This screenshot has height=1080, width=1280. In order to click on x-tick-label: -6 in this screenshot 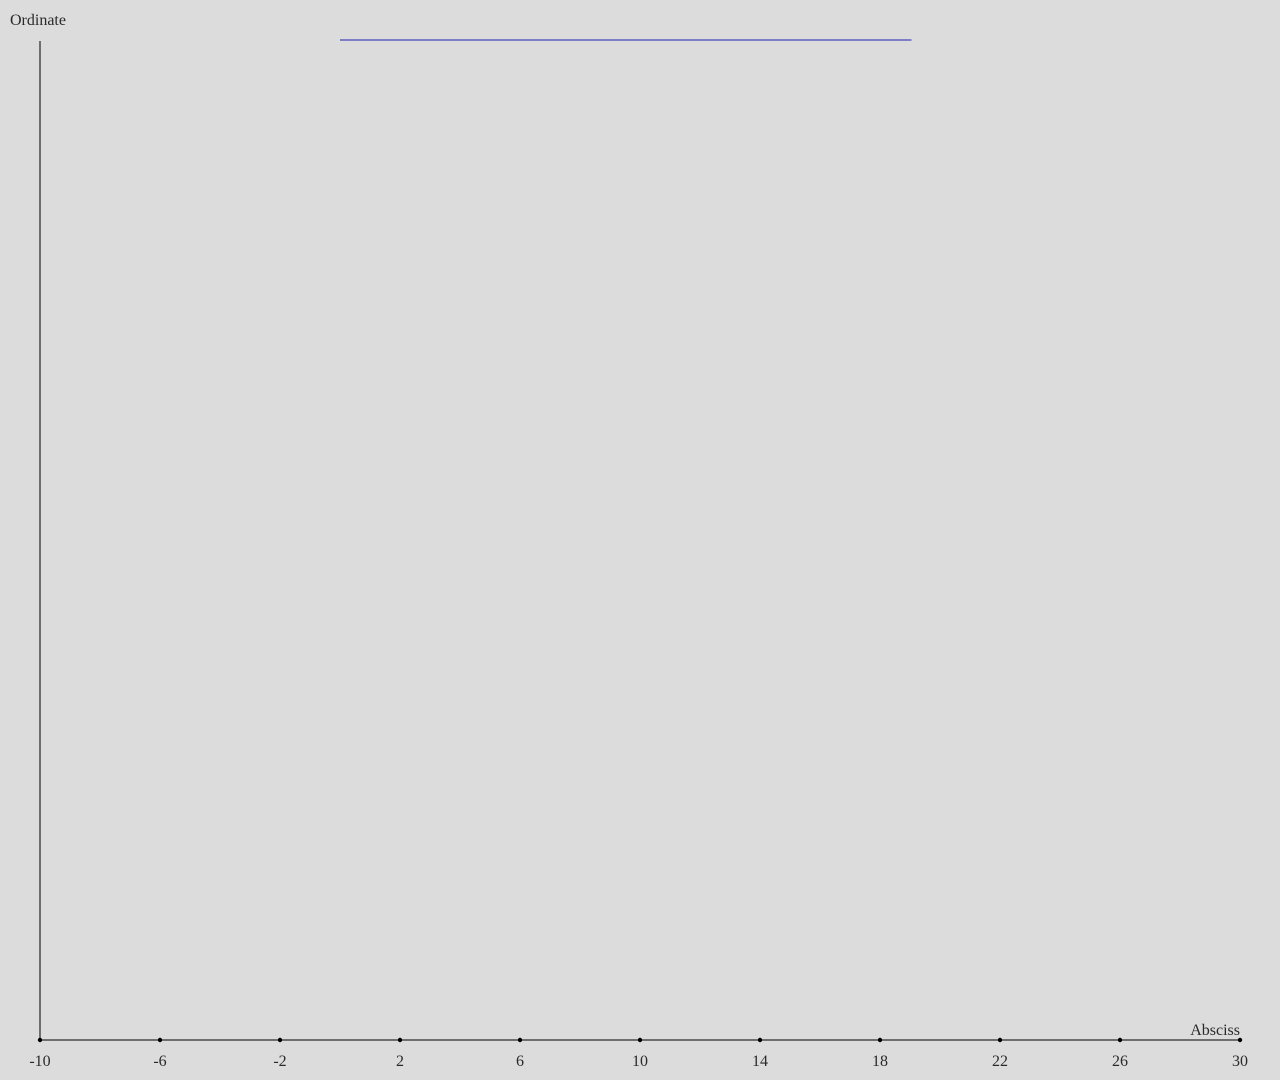, I will do `click(159, 1061)`.